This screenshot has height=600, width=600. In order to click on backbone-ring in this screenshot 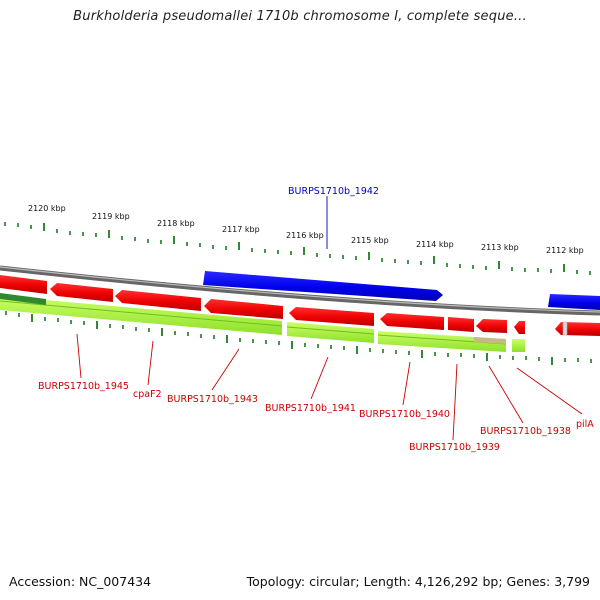, I will do `click(300, 290)`.